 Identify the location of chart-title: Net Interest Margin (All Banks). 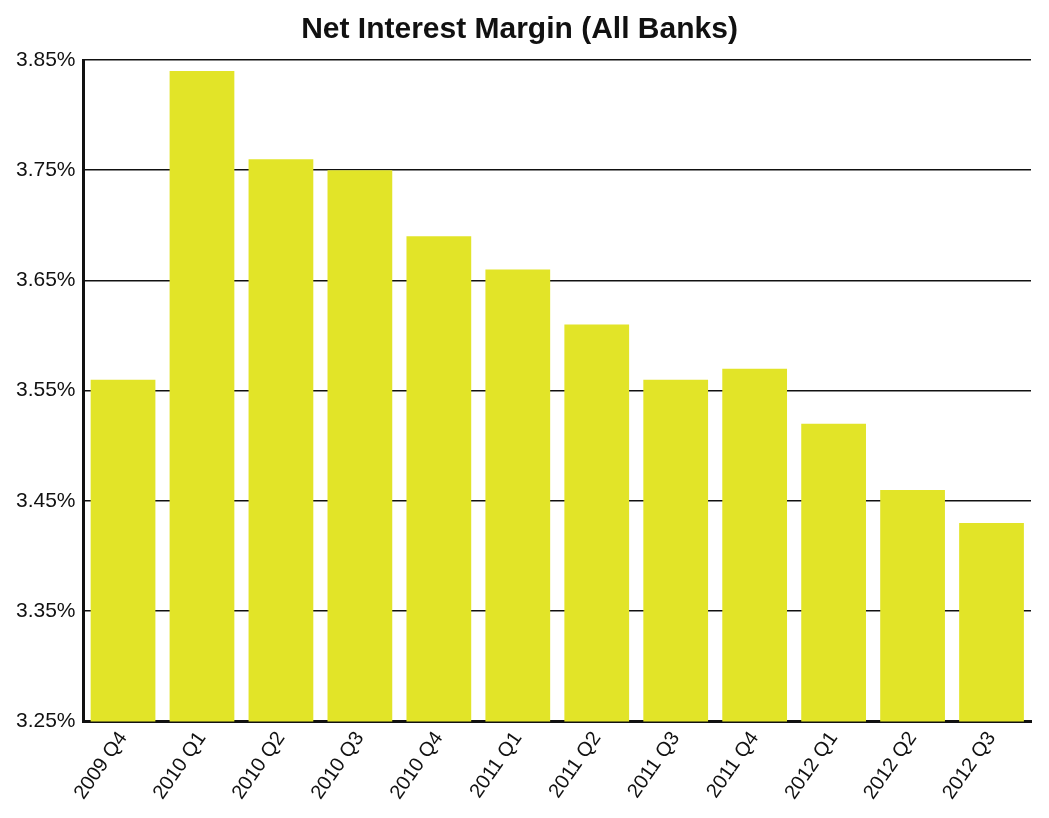
(519, 28).